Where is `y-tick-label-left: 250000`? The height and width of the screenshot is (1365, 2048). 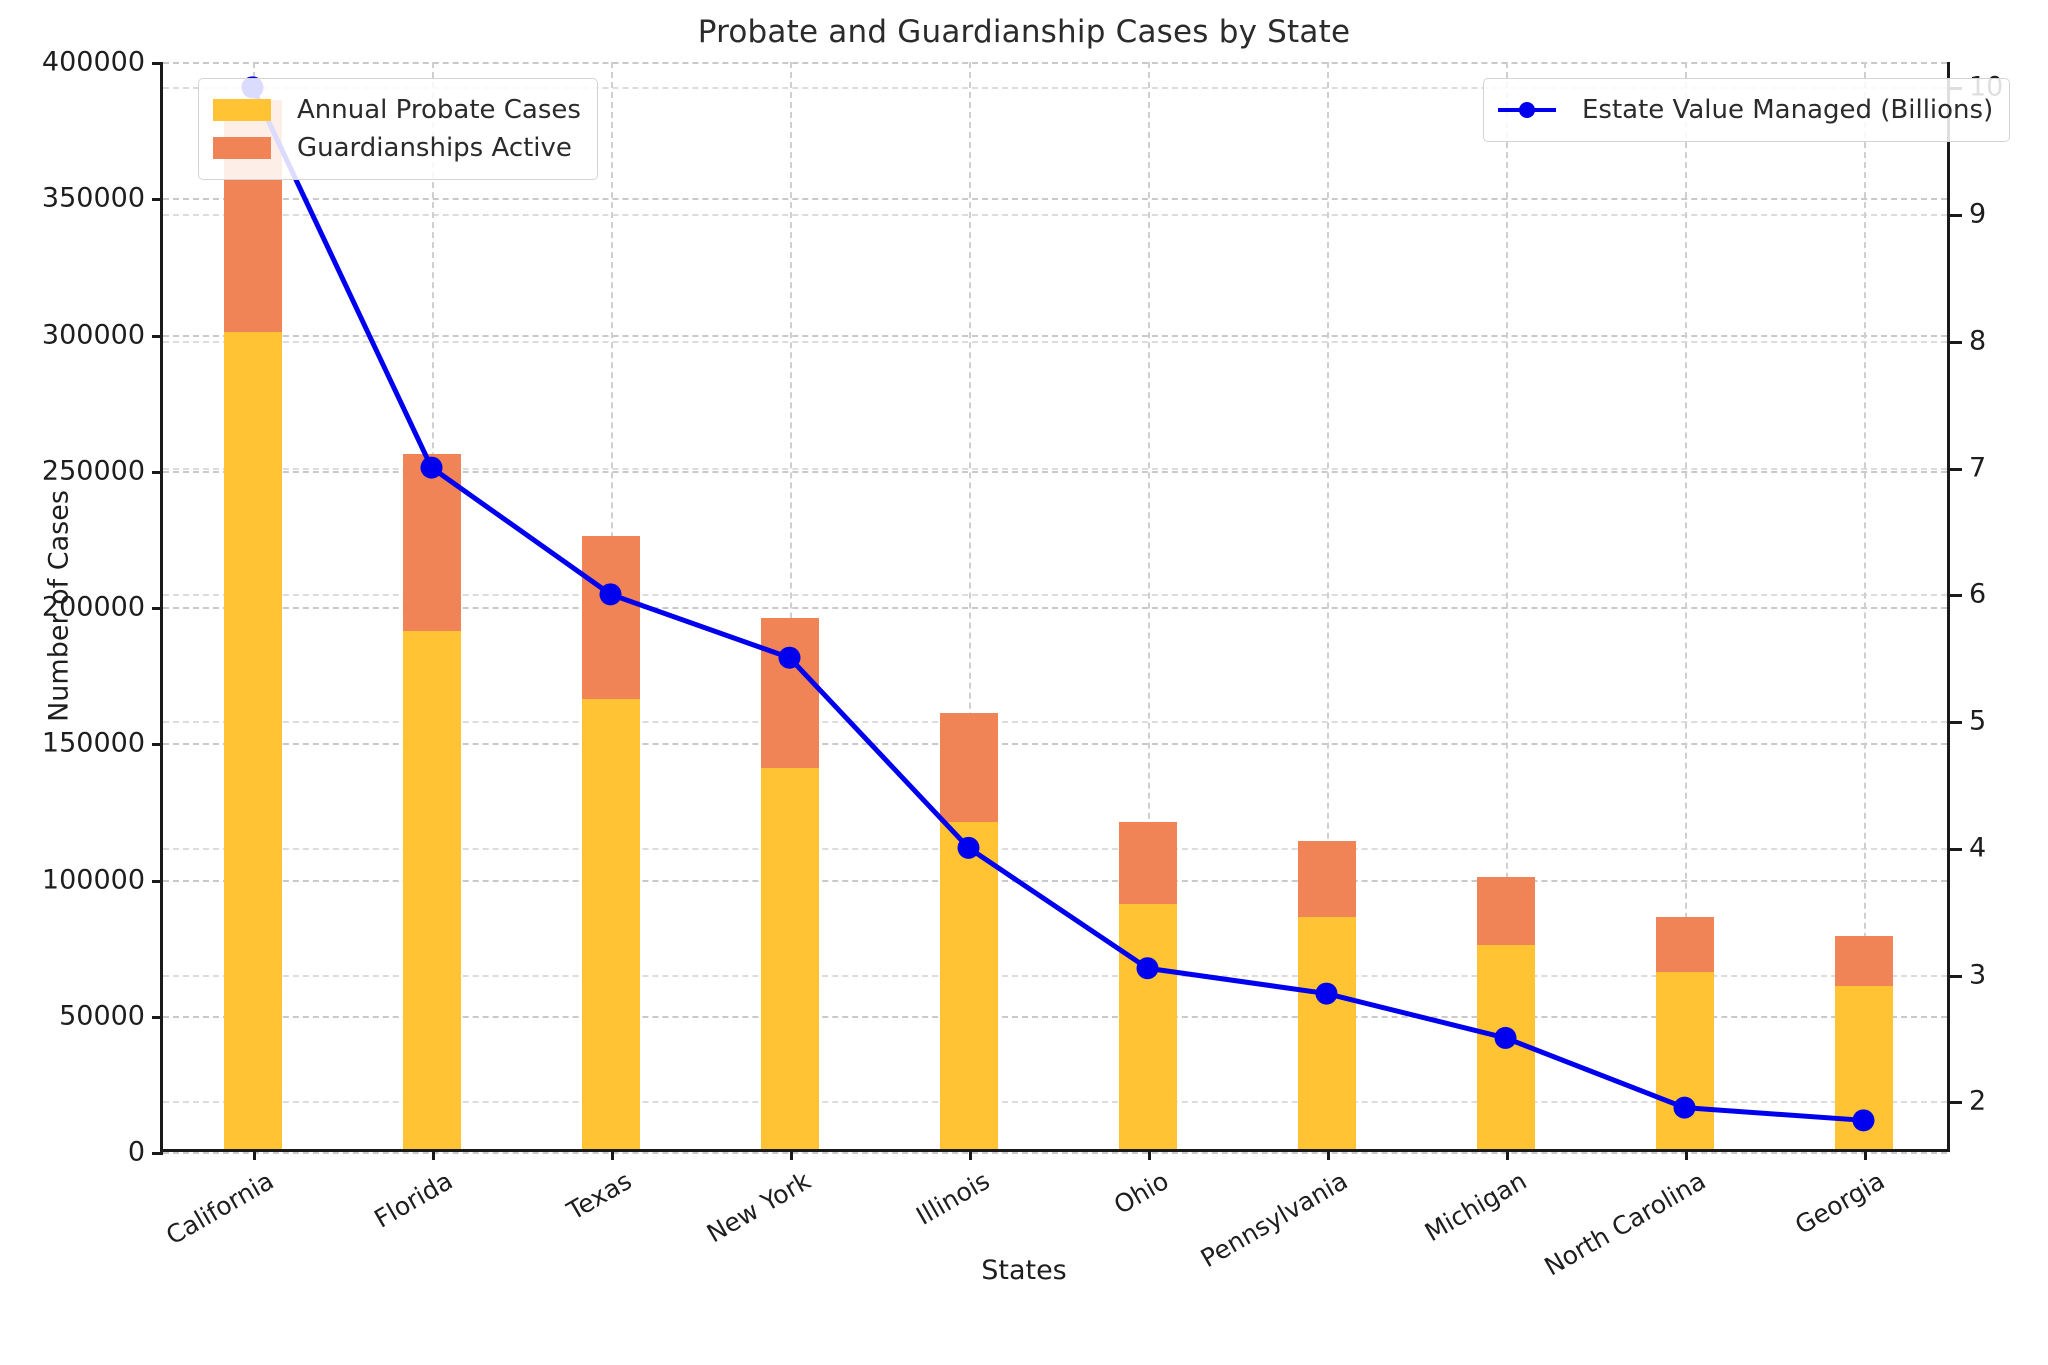
y-tick-label-left: 250000 is located at coordinates (93, 471).